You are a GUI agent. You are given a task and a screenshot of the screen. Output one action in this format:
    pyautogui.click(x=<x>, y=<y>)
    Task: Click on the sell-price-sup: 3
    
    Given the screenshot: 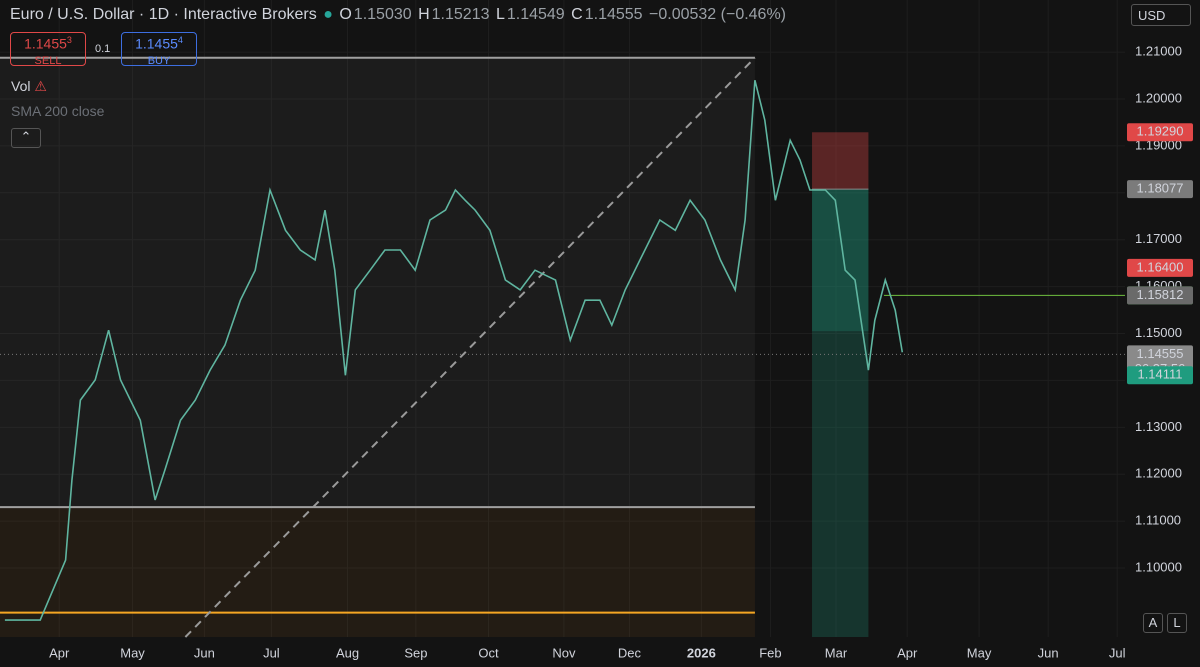 What is the action you would take?
    pyautogui.click(x=69, y=40)
    